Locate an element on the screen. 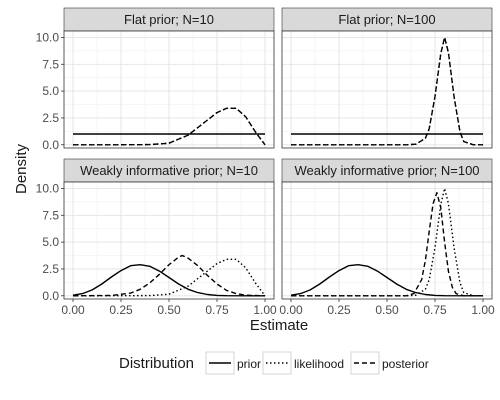  y-axis-title: Density is located at coordinates (21, 168).